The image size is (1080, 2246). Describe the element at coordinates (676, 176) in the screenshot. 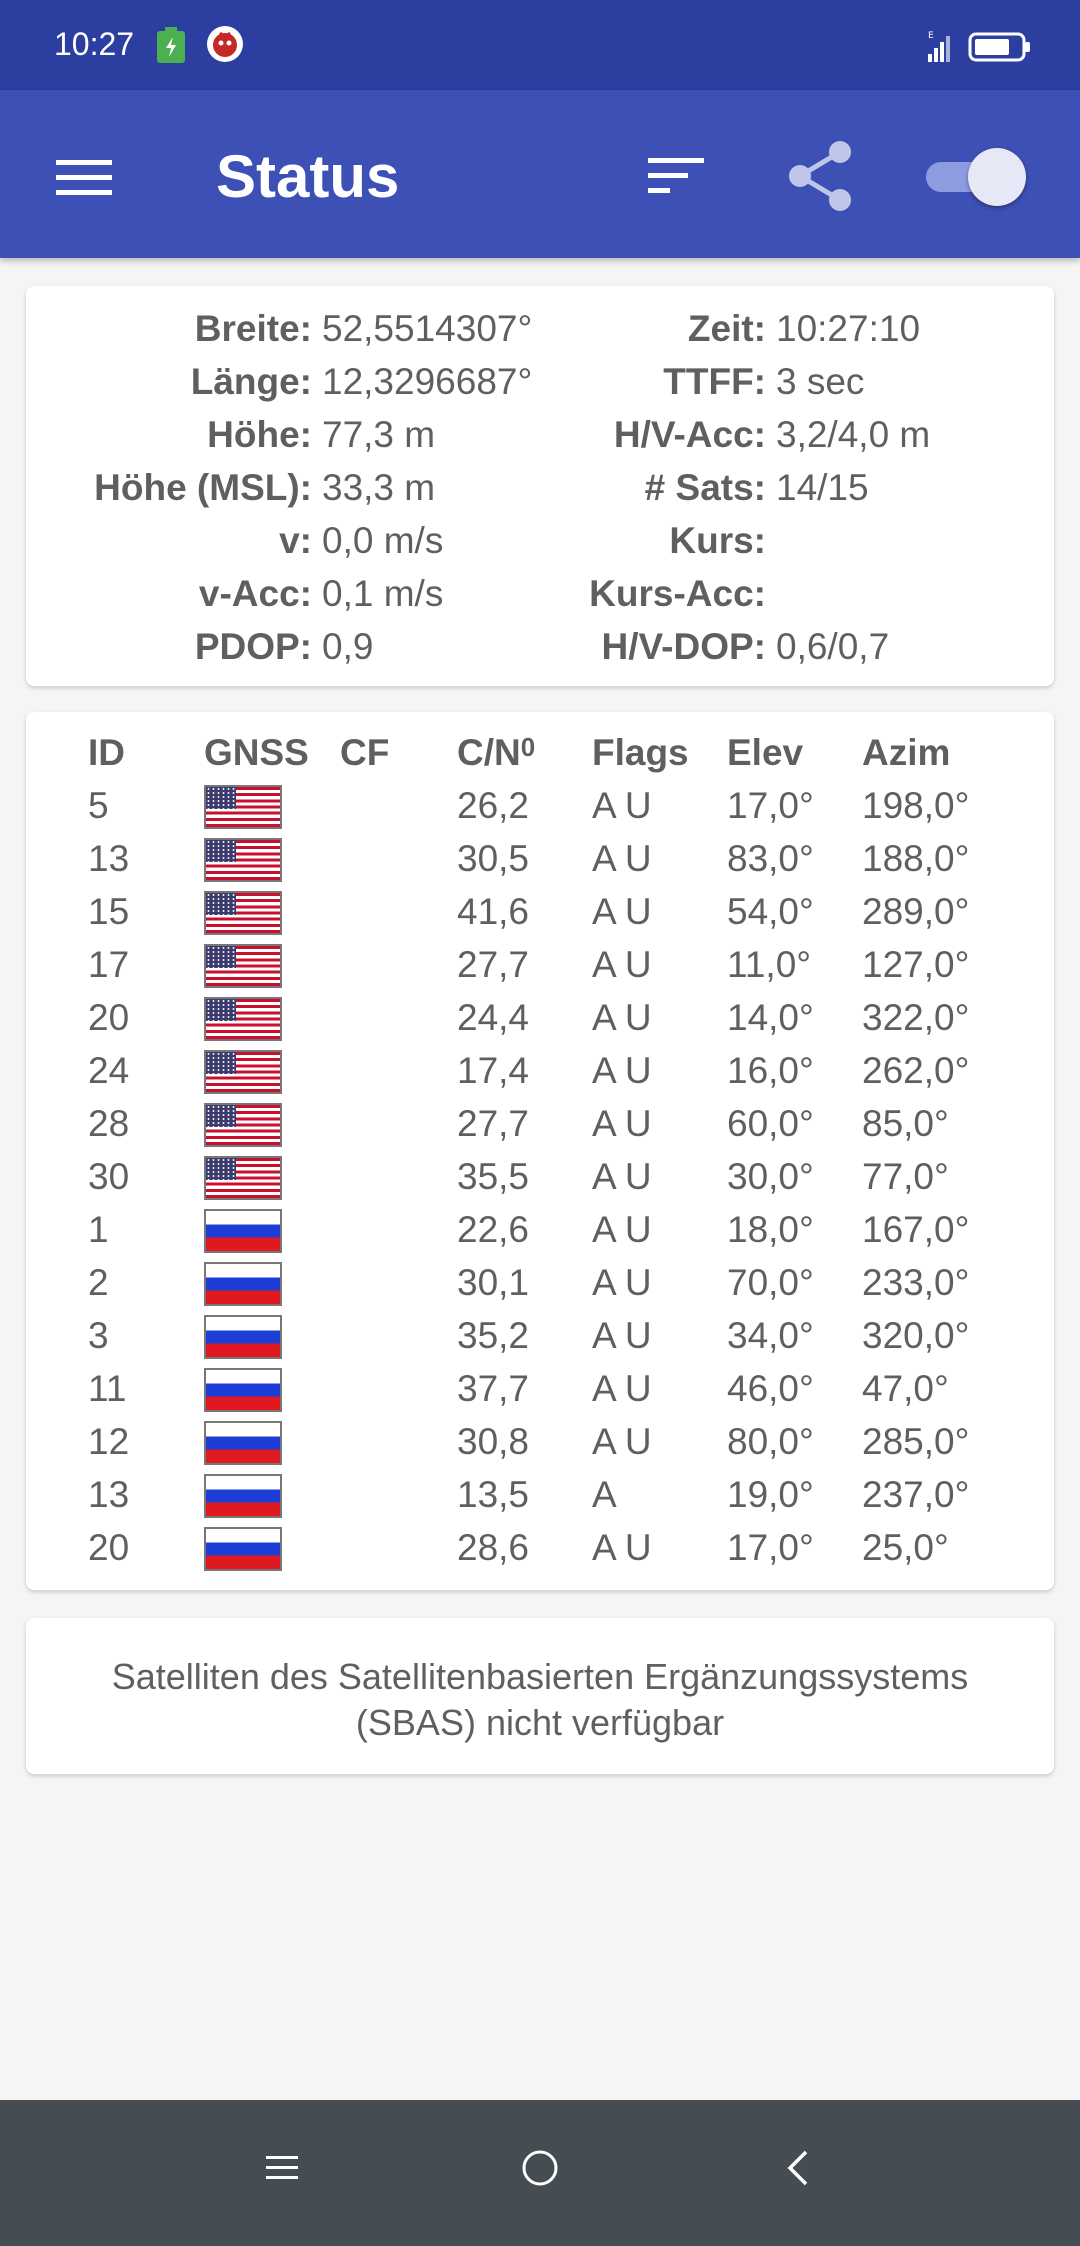

I see `sort-icon` at that location.